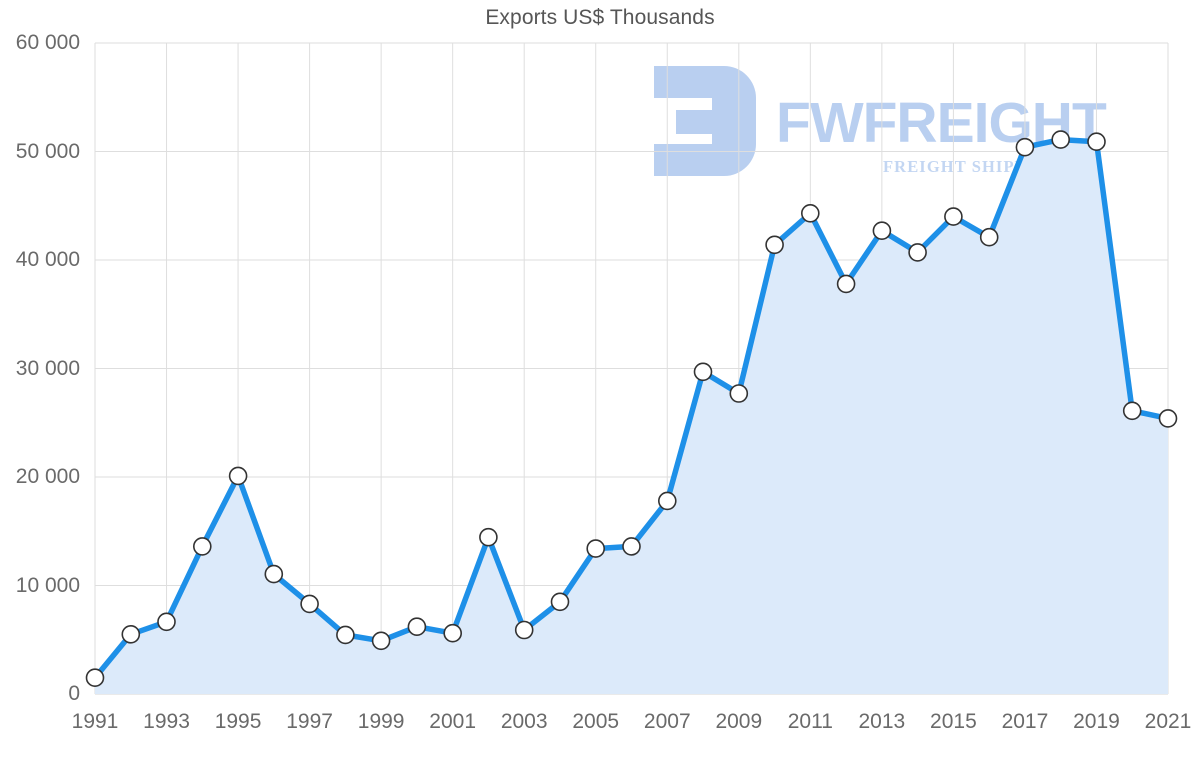  Describe the element at coordinates (238, 721) in the screenshot. I see `x-tick-label: 1995` at that location.